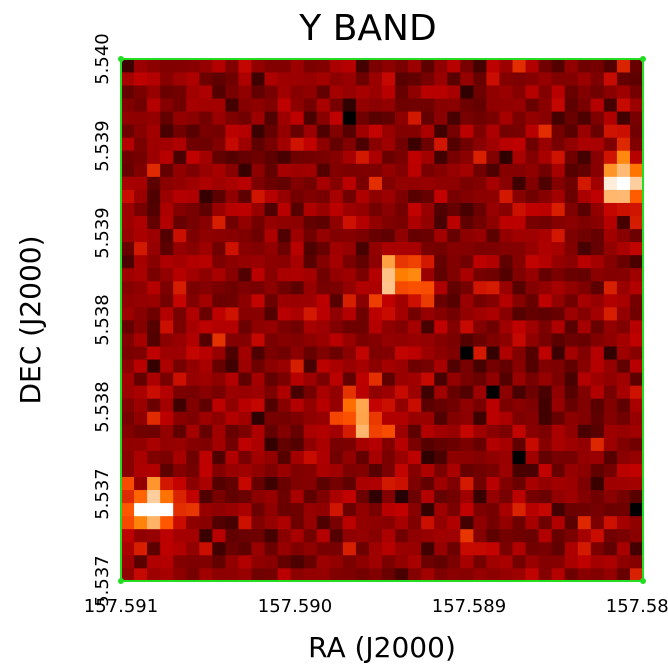 This screenshot has width=668, height=665. What do you see at coordinates (643, 581) in the screenshot?
I see `frame-corner-marker` at bounding box center [643, 581].